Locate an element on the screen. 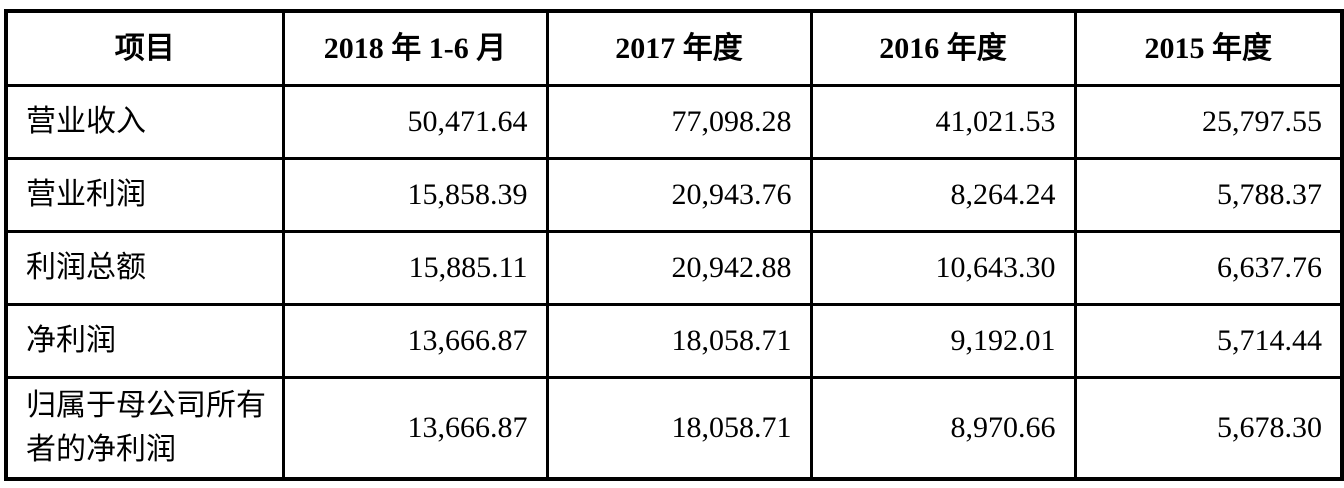 This screenshot has height=488, width=1344. value-cell: 50,471.64 is located at coordinates (415, 122).